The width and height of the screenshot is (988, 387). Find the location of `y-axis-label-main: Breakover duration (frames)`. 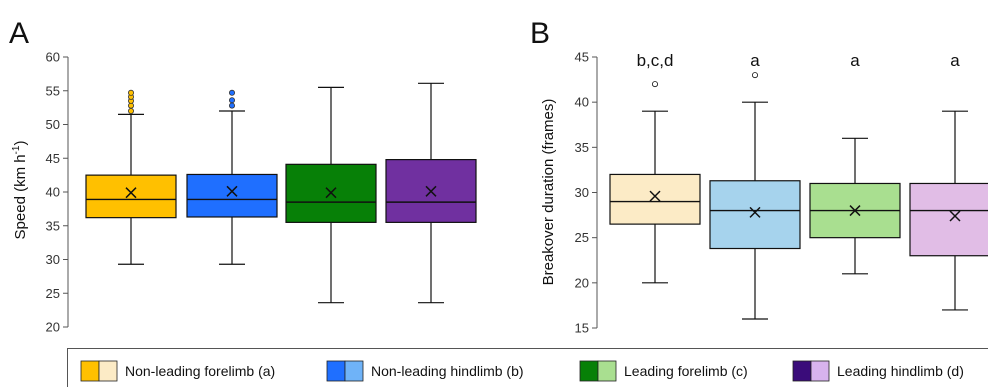

y-axis-label-main: Breakover duration (frames) is located at coordinates (548, 192).